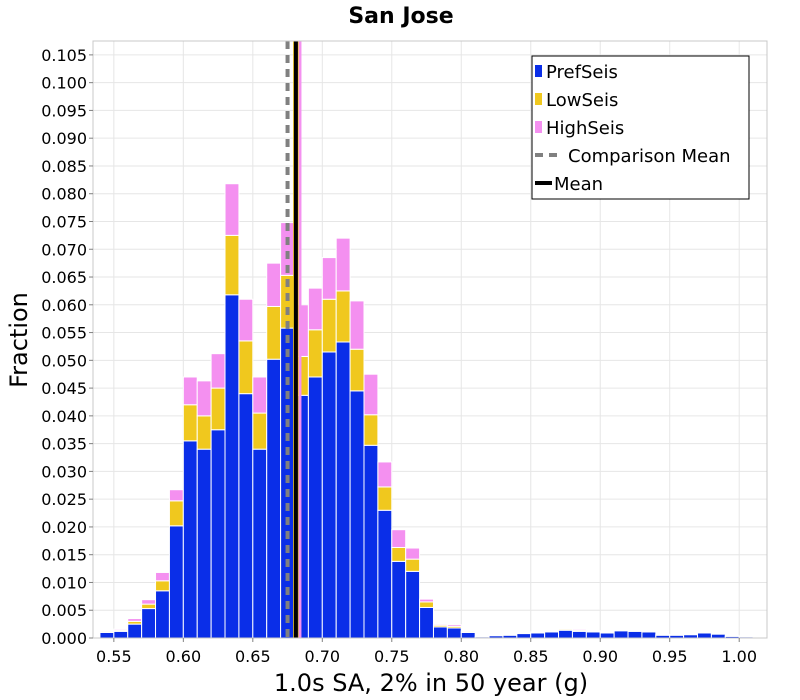  I want to click on x-tick-label: 0.90, so click(600, 656).